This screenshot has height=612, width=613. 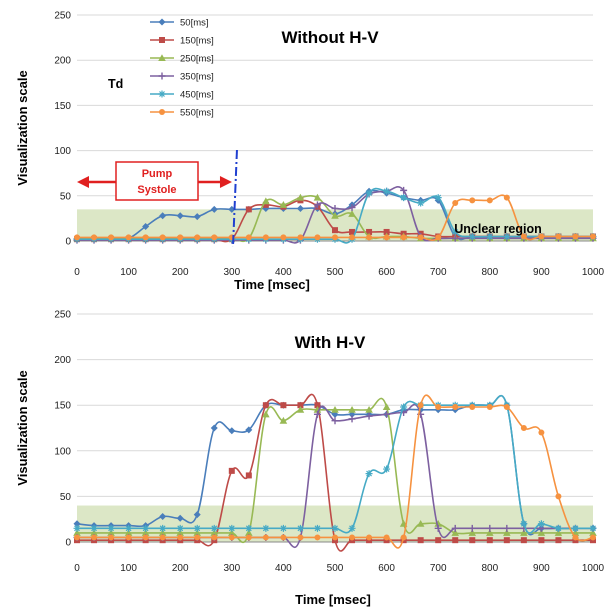 What do you see at coordinates (128, 568) in the screenshot?
I see `chart2-x-tick-label: 100` at bounding box center [128, 568].